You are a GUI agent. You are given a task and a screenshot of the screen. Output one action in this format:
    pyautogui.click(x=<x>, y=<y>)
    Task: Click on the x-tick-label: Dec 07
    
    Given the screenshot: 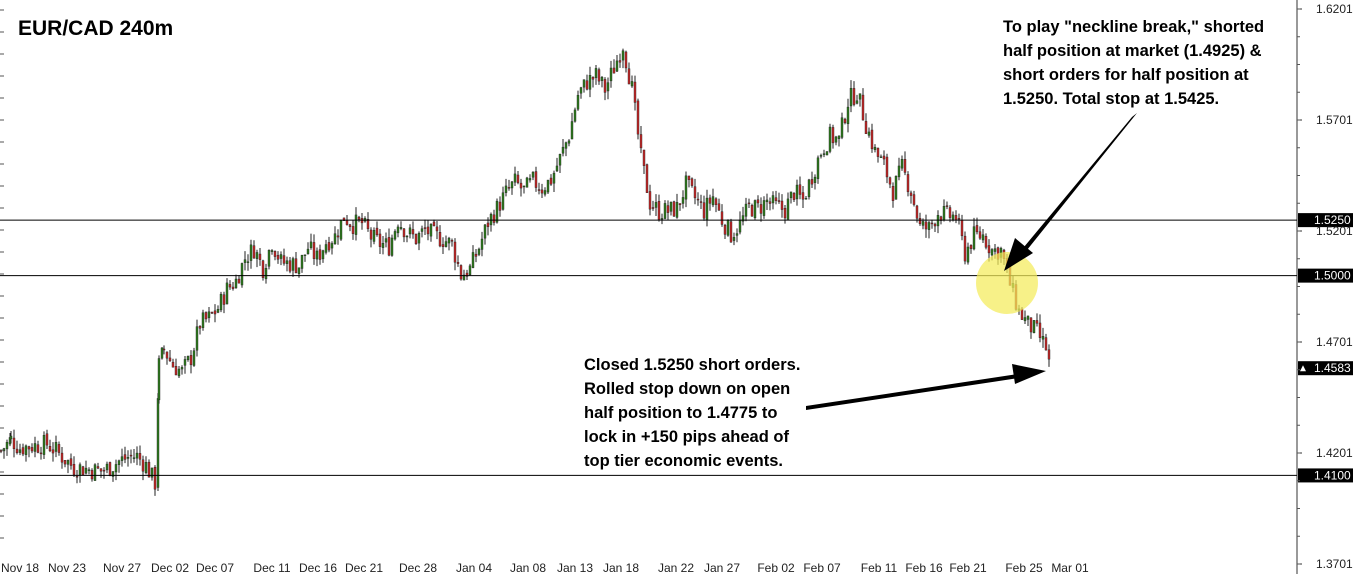 What is the action you would take?
    pyautogui.click(x=215, y=567)
    